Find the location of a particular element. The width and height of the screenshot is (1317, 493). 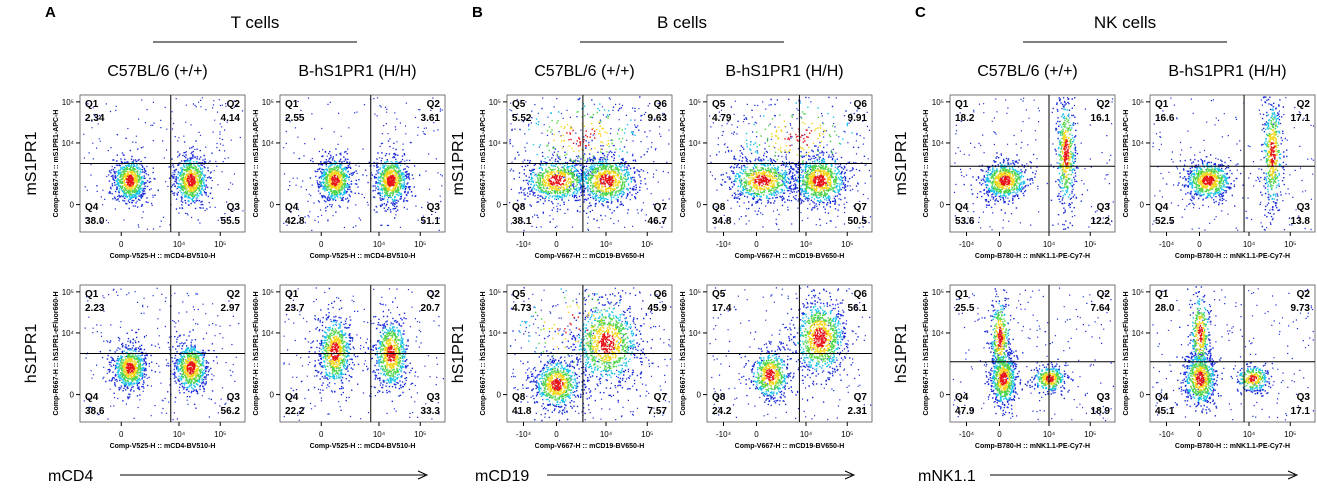

panel-title: T cells is located at coordinates (255, 22).